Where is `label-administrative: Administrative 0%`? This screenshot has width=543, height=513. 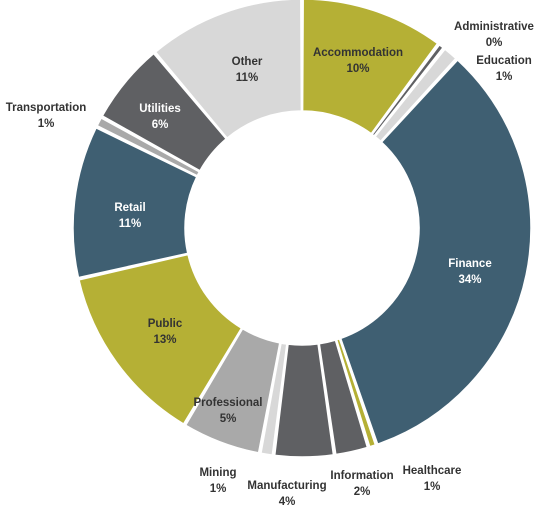 label-administrative: Administrative 0% is located at coordinates (494, 35).